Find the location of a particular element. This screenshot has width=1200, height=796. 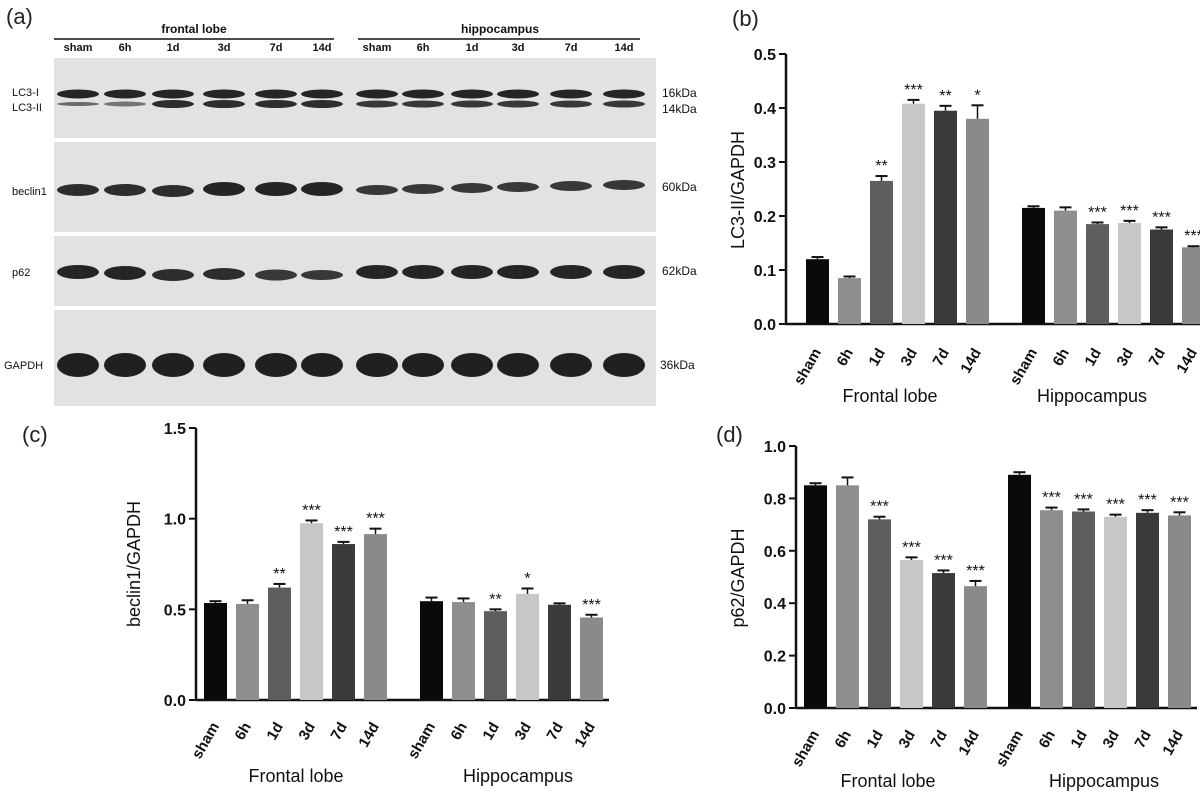

blot-row-label: LC3-I is located at coordinates (25, 93).